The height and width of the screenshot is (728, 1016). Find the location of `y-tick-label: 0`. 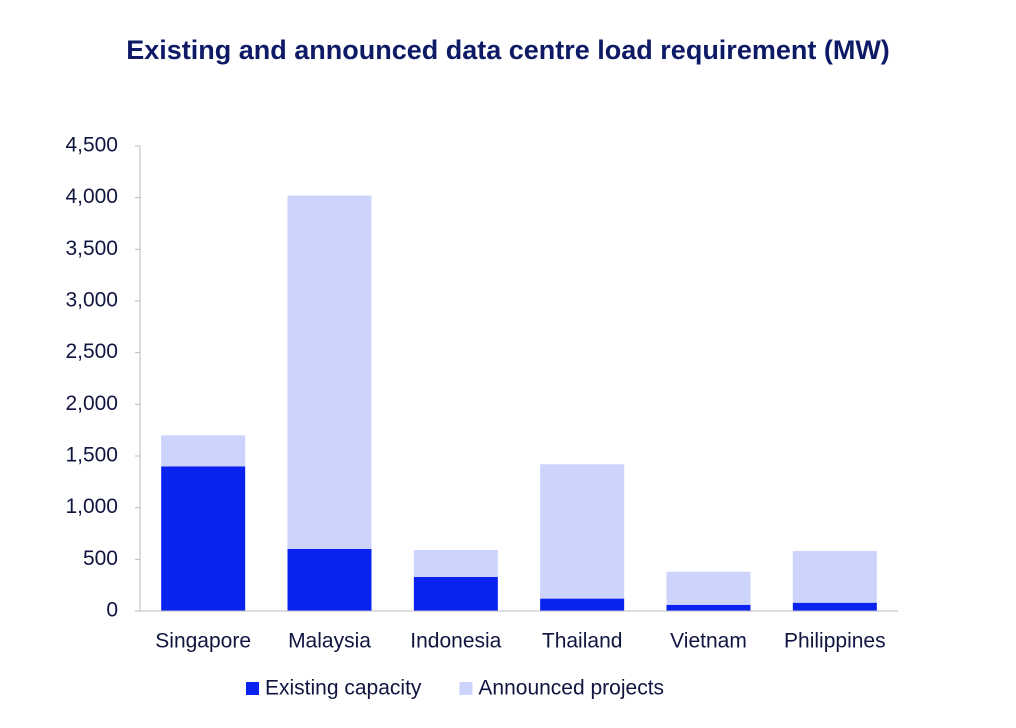

y-tick-label: 0 is located at coordinates (112, 610).